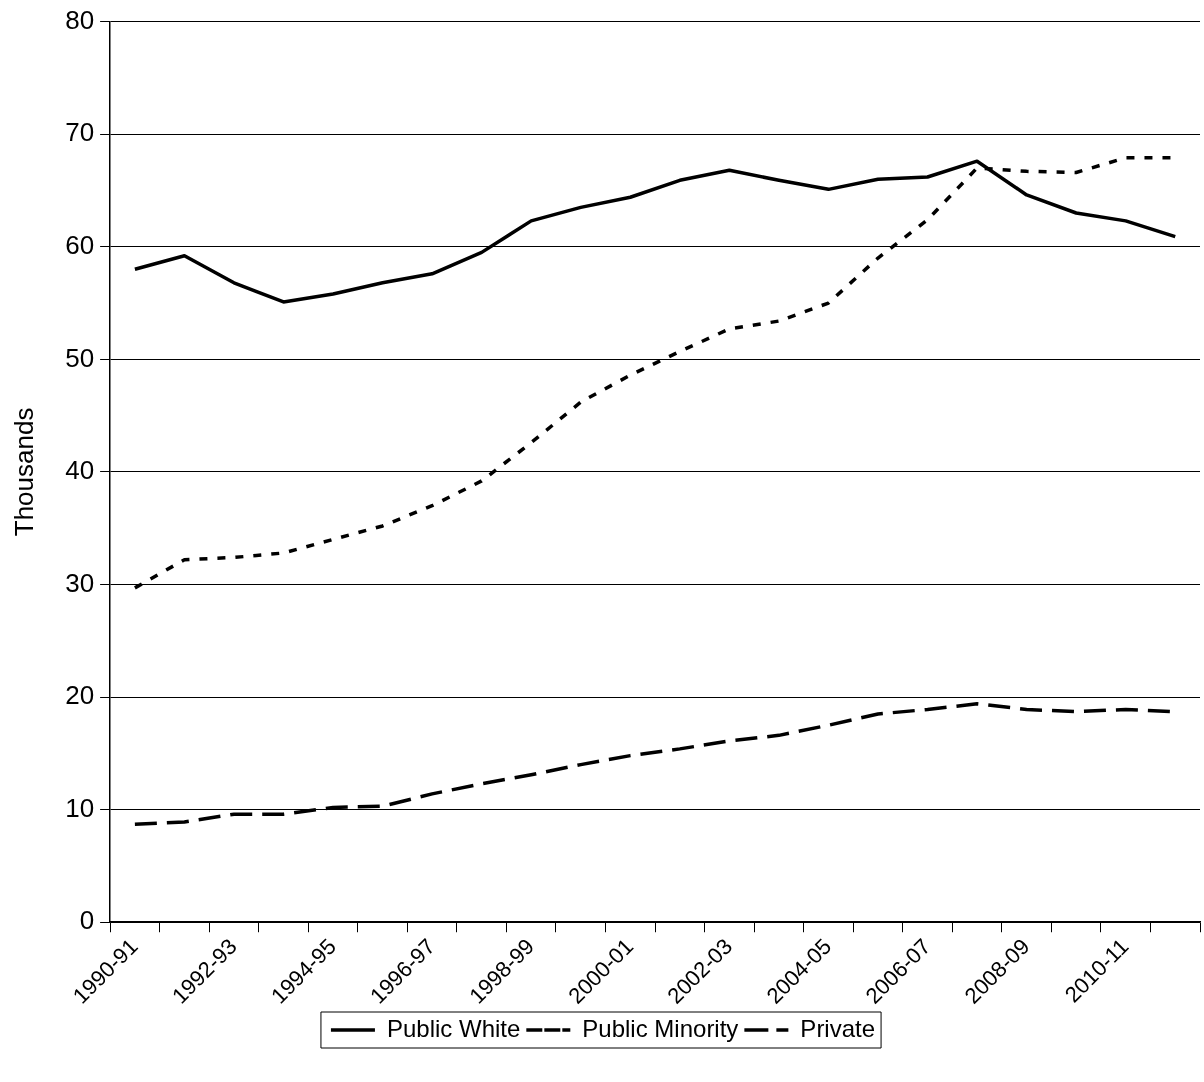  Describe the element at coordinates (453, 1028) in the screenshot. I see `legend-label: Public White` at that location.